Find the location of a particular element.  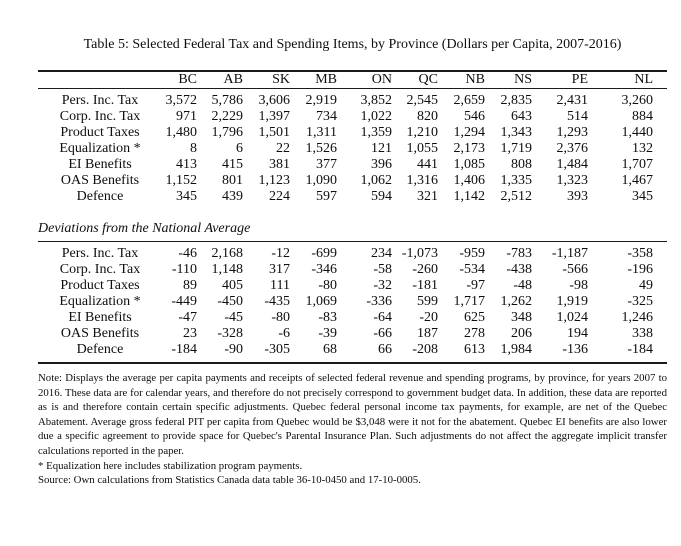

cell-value: 1,152 is located at coordinates (181, 180).